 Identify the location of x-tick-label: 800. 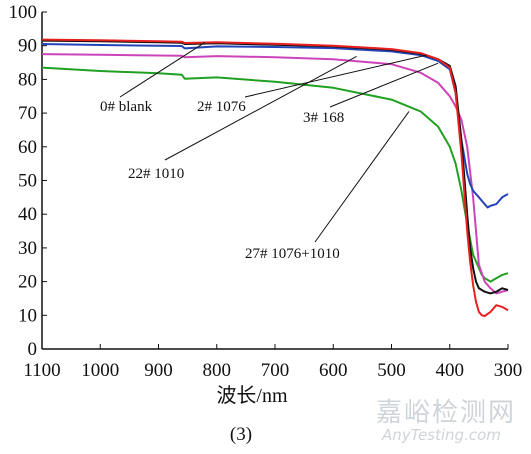
(217, 370).